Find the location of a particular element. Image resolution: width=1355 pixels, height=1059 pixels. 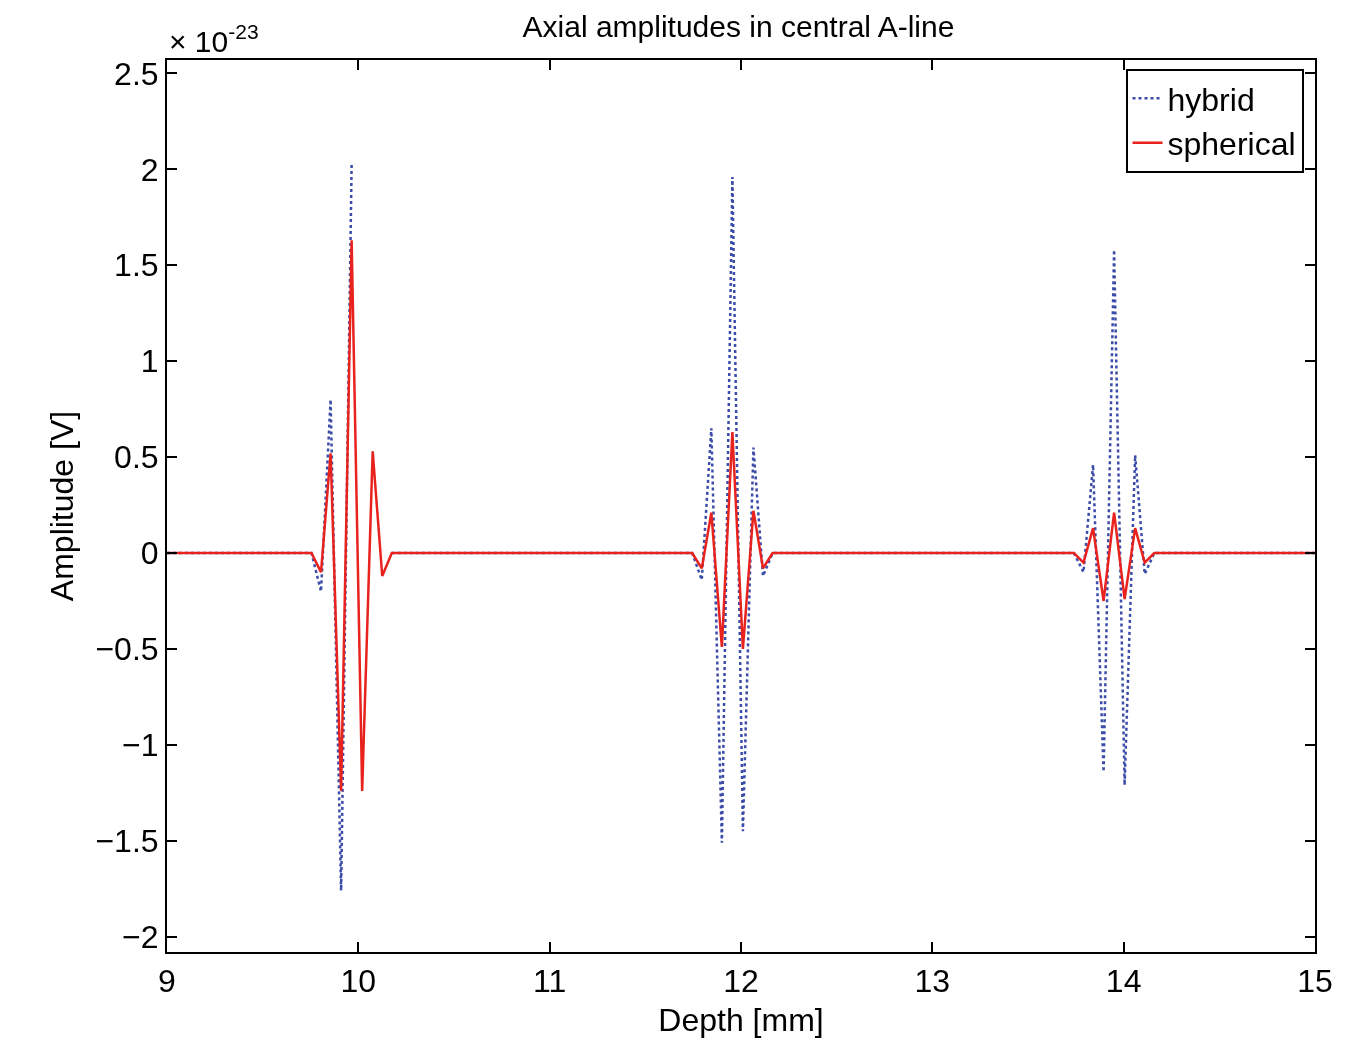

x-tick-label: 13 is located at coordinates (932, 981).